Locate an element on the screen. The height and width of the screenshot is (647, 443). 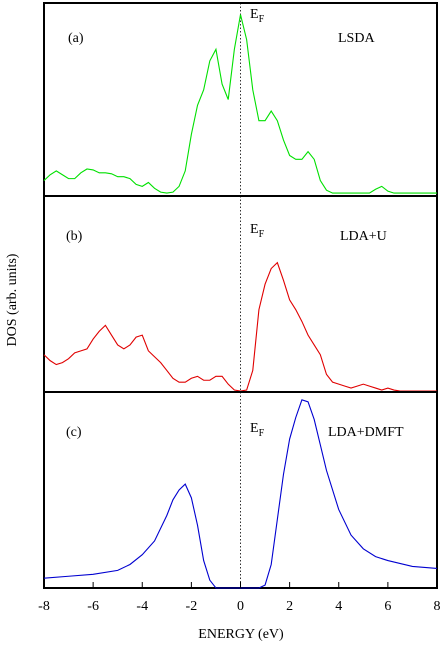
method-label: LDA+U is located at coordinates (363, 236).